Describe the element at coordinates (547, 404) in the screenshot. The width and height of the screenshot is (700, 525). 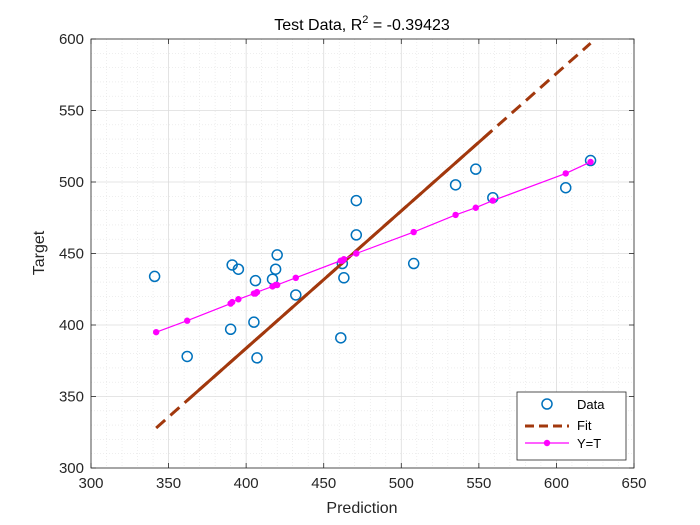
I see `legend-data-marker` at that location.